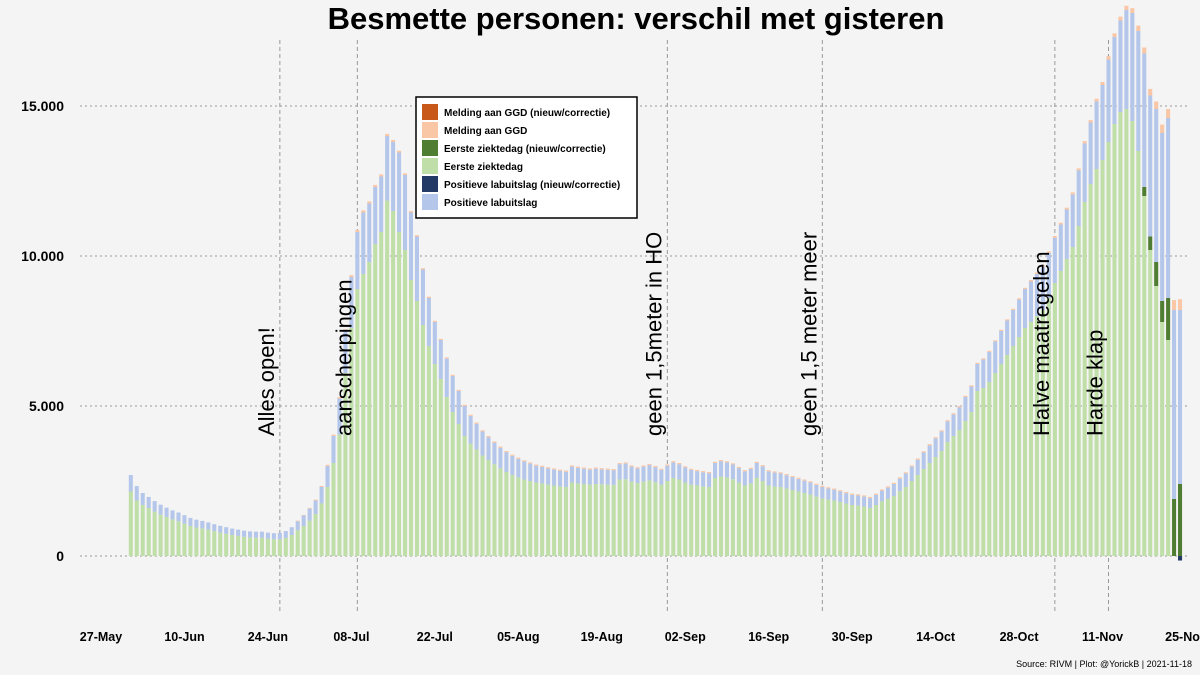  I want to click on x-tick-label: 22-Jul, so click(435, 637).